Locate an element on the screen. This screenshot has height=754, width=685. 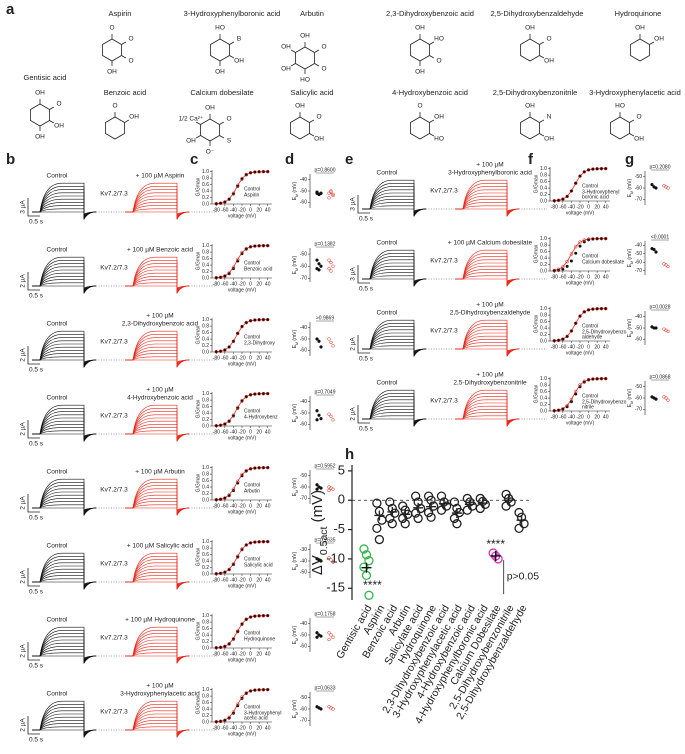
tick-label: -70 is located at coordinates (638, 200).